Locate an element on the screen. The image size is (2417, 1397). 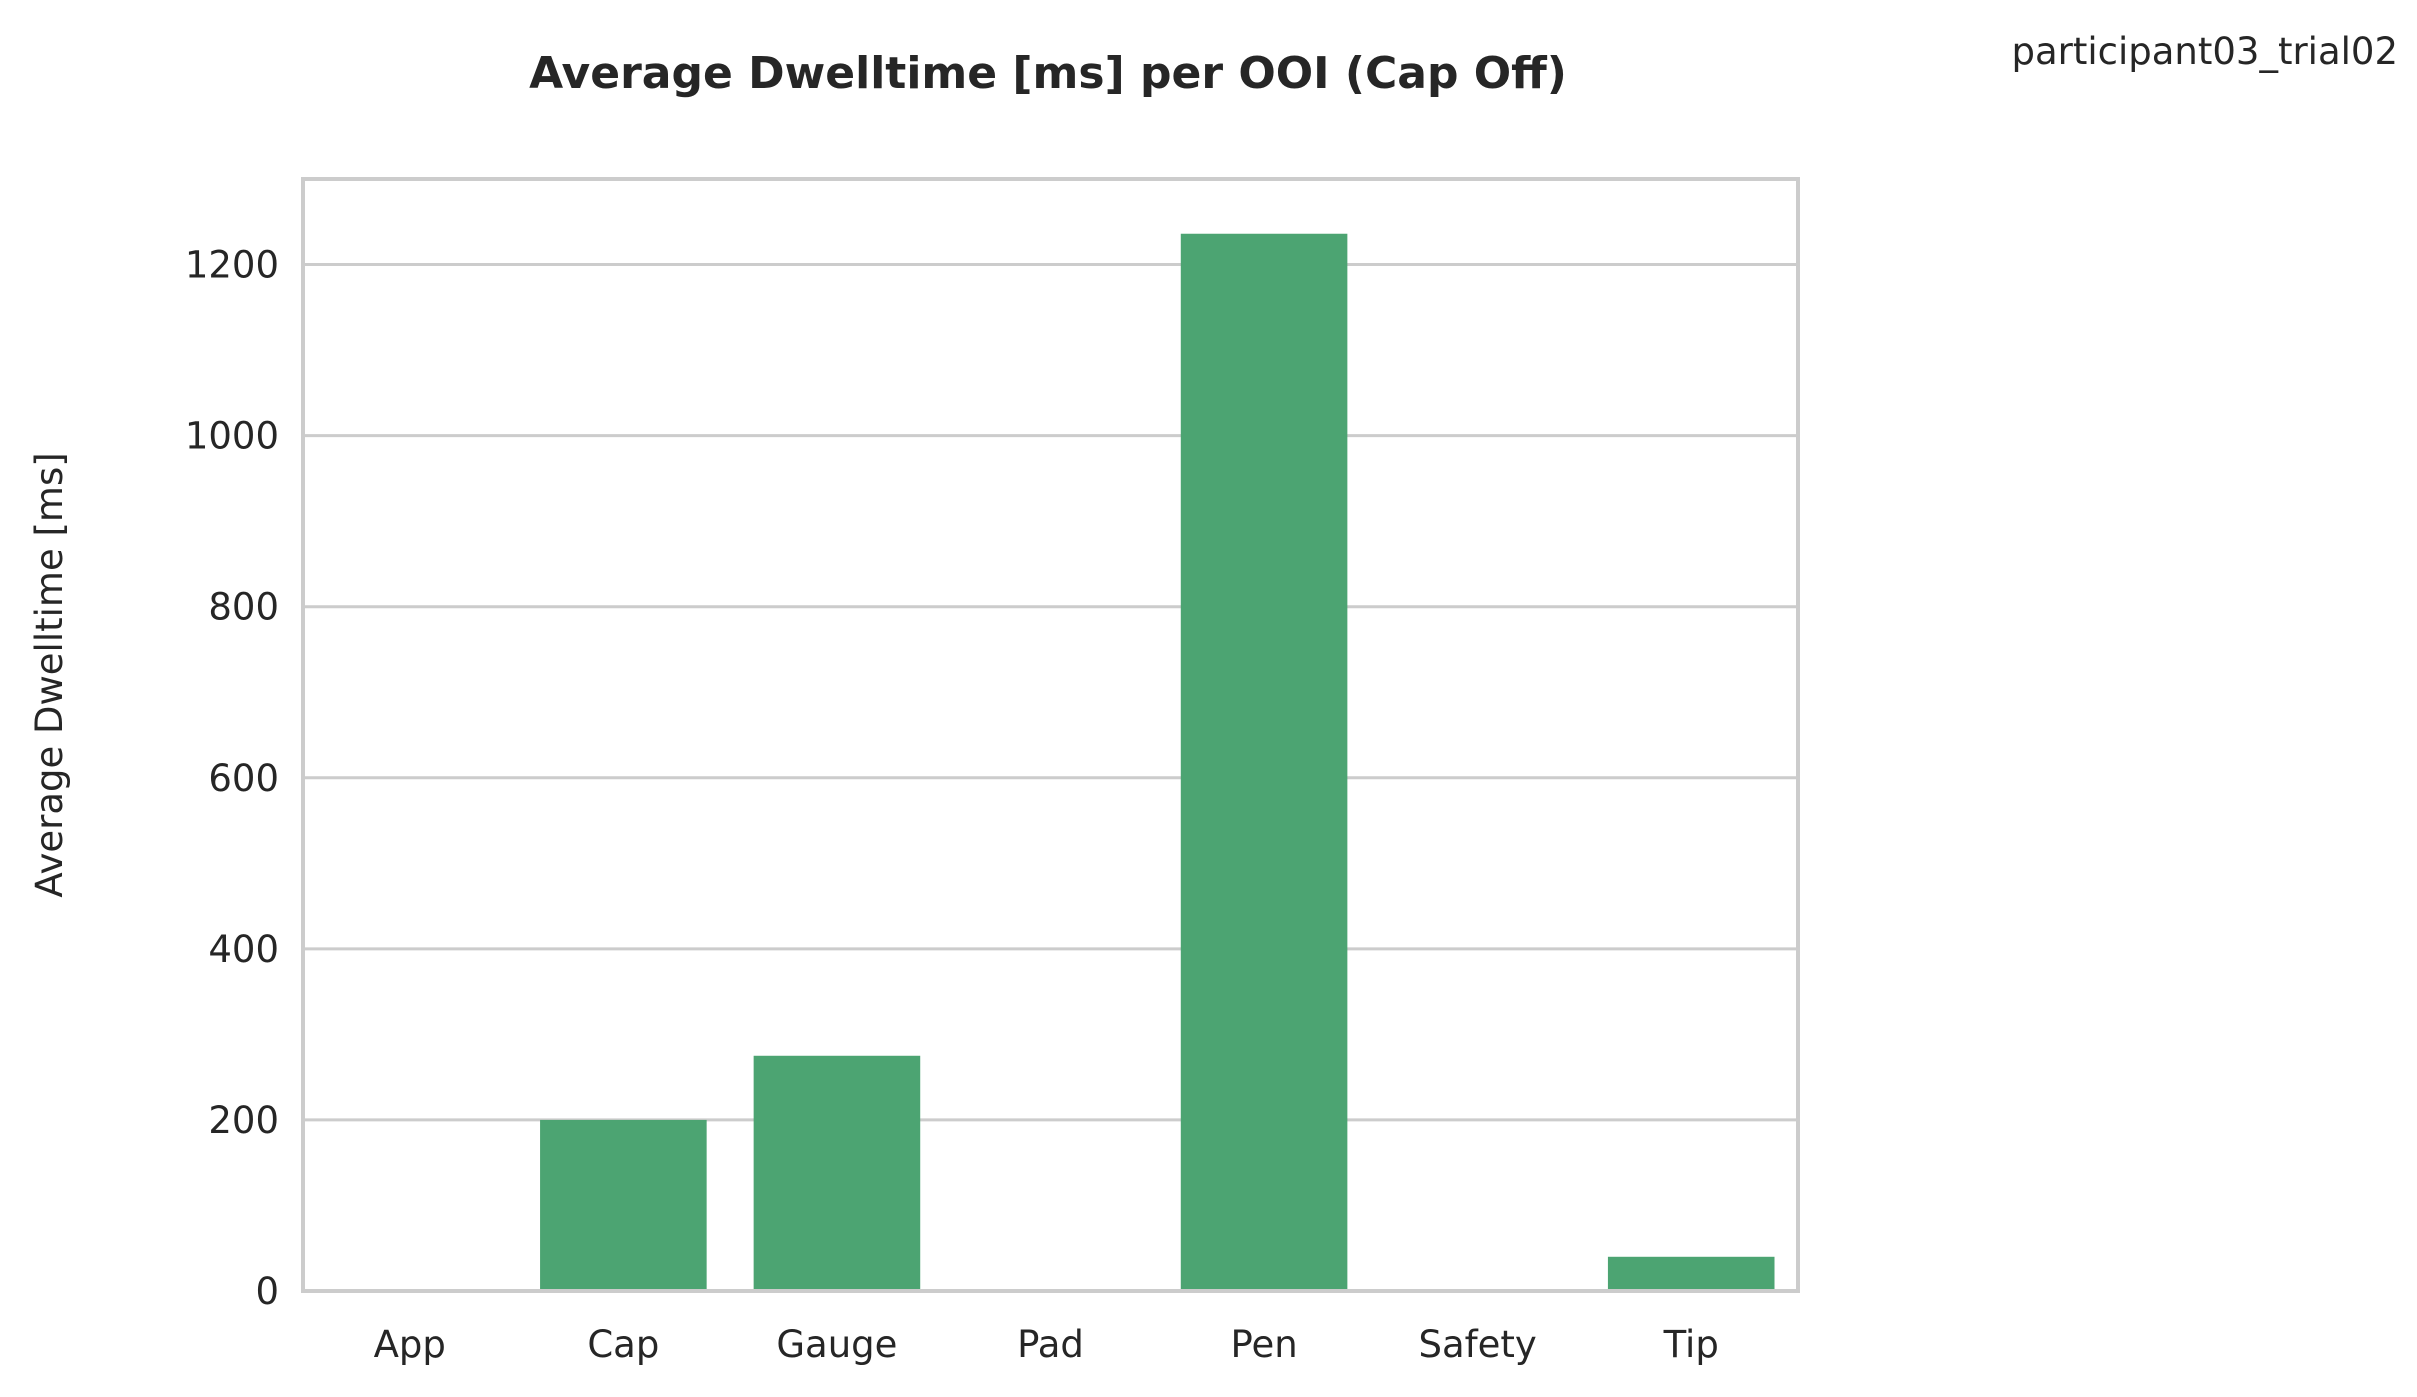
bar-pen is located at coordinates (1264, 762).